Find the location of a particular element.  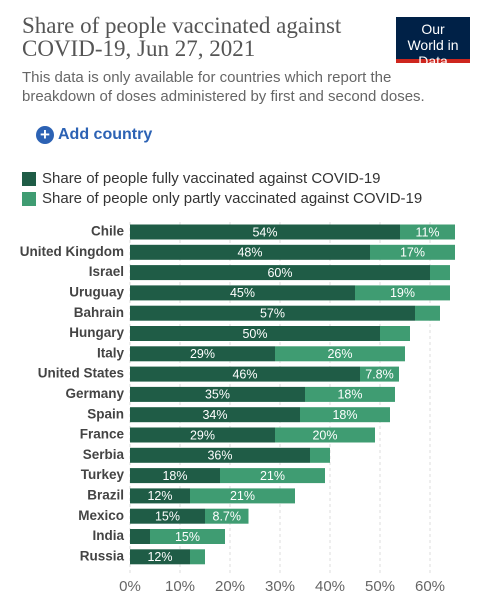

y-tick-label: Chile is located at coordinates (107, 231).